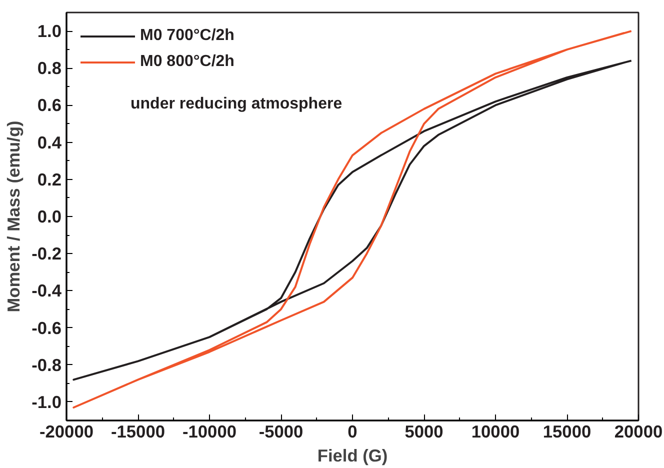 This screenshot has width=664, height=468. Describe the element at coordinates (47, 364) in the screenshot. I see `y-tick-label: -0.8` at that location.